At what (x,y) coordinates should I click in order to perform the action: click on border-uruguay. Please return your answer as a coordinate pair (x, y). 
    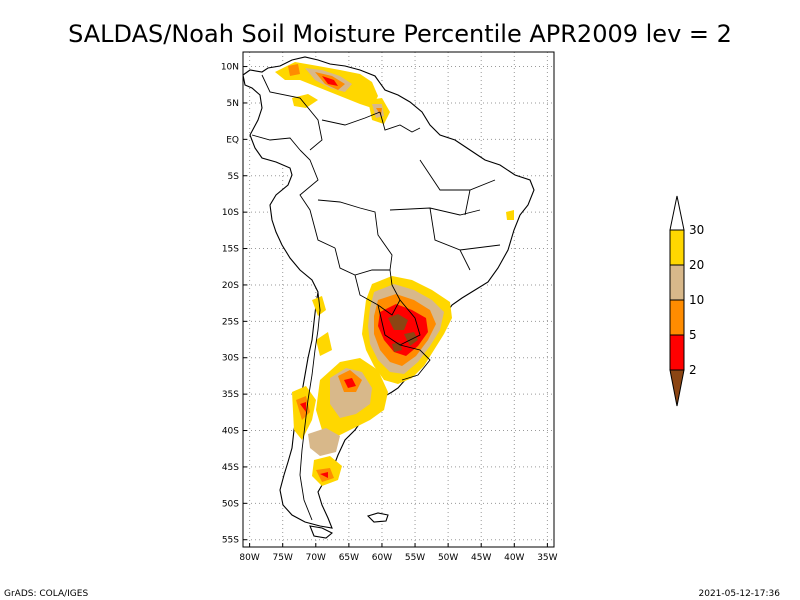
    Looking at the image, I should click on (415, 362).